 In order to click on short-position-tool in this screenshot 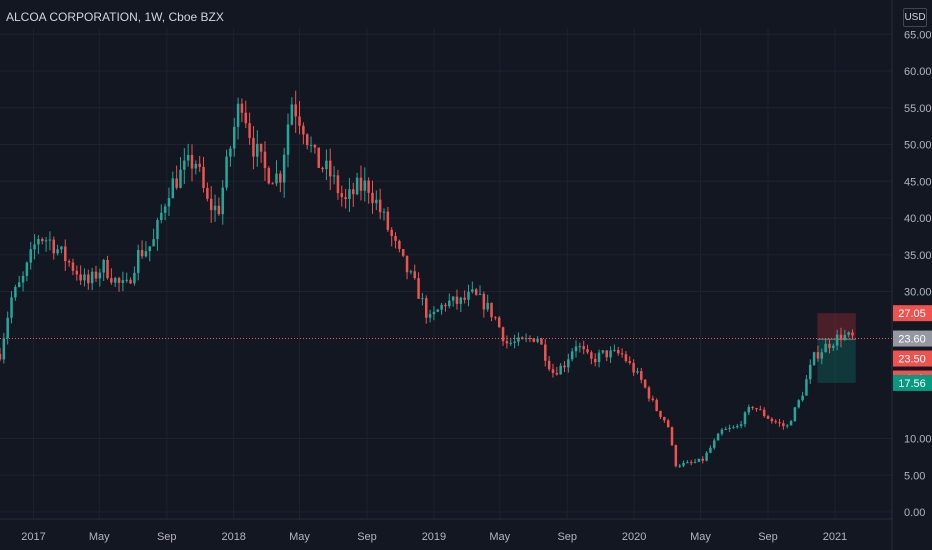, I will do `click(836, 348)`.